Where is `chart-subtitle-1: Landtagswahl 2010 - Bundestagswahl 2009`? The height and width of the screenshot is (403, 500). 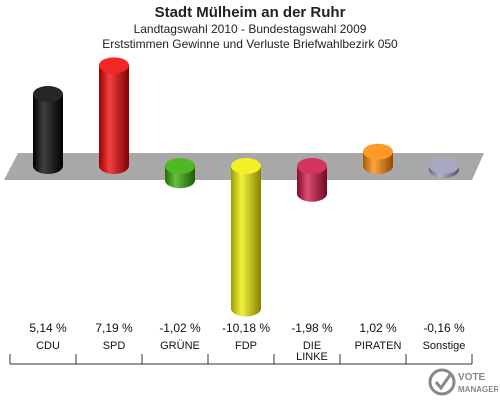
chart-subtitle-1: Landtagswahl 2010 - Bundestagswahl 2009 is located at coordinates (250, 29).